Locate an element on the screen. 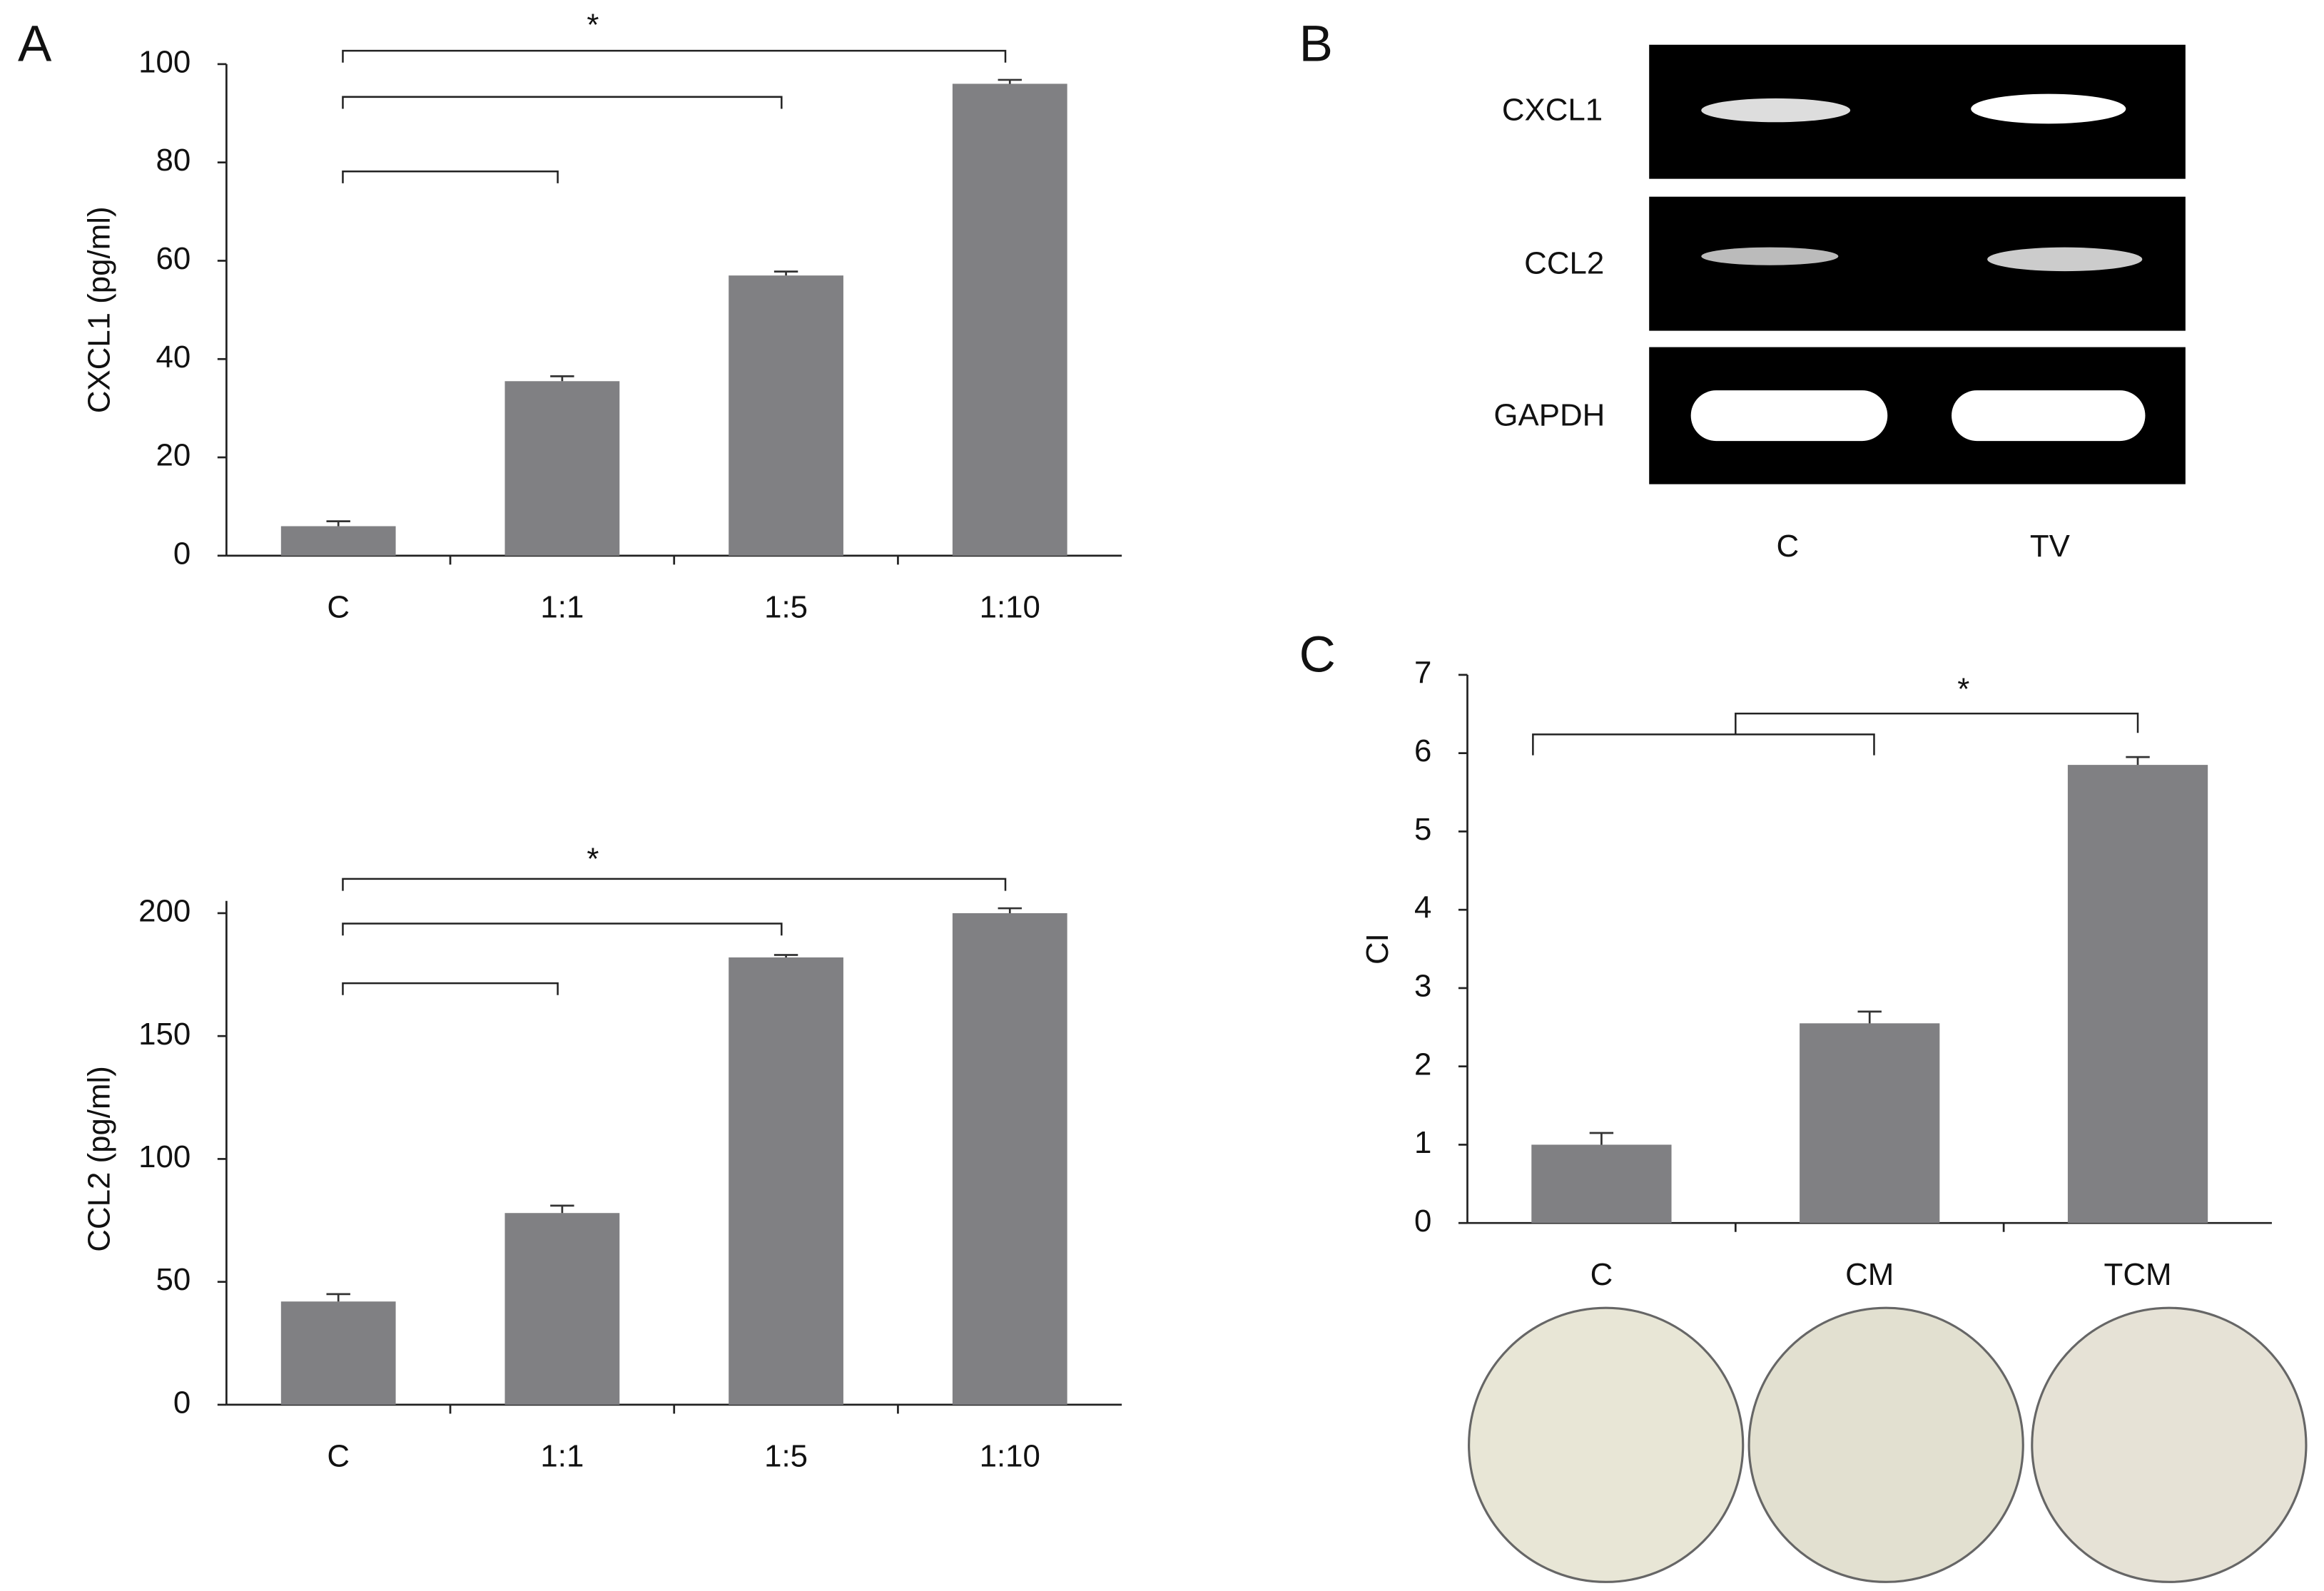 The height and width of the screenshot is (1591, 2324). y-tick-label: 4 is located at coordinates (1422, 907).